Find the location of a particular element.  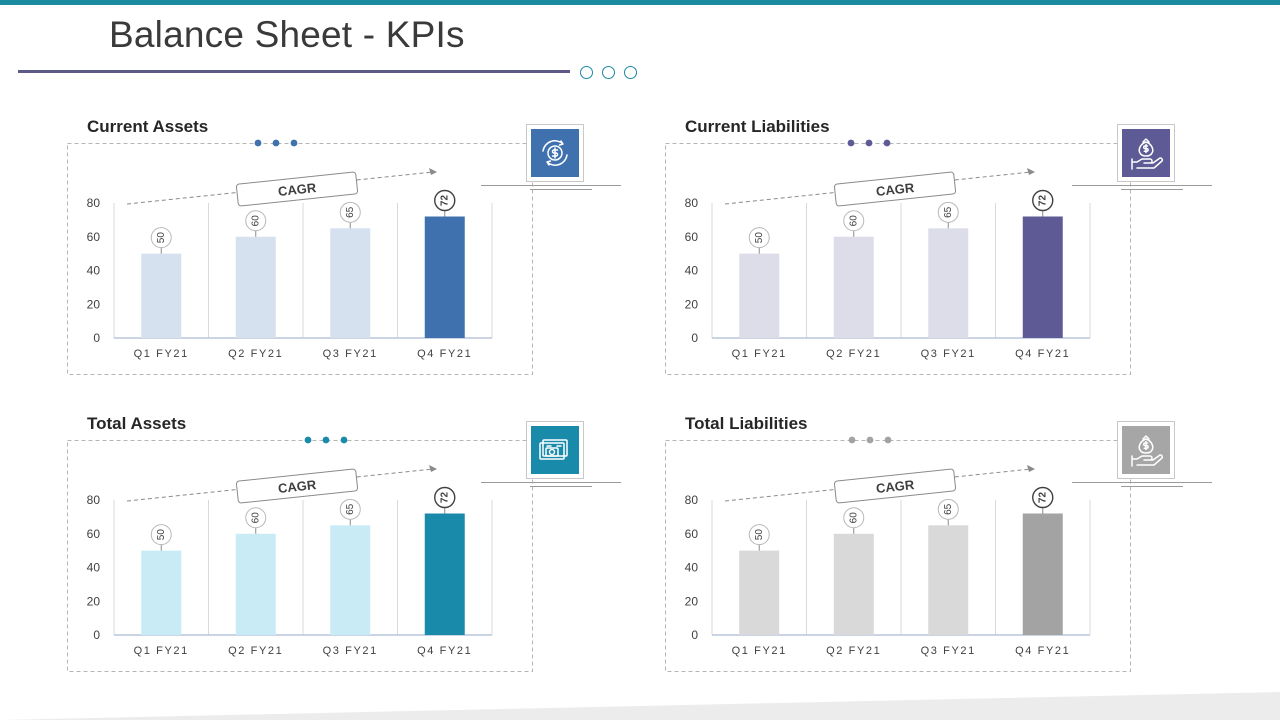

cagr-label: CAGR is located at coordinates (297, 486).